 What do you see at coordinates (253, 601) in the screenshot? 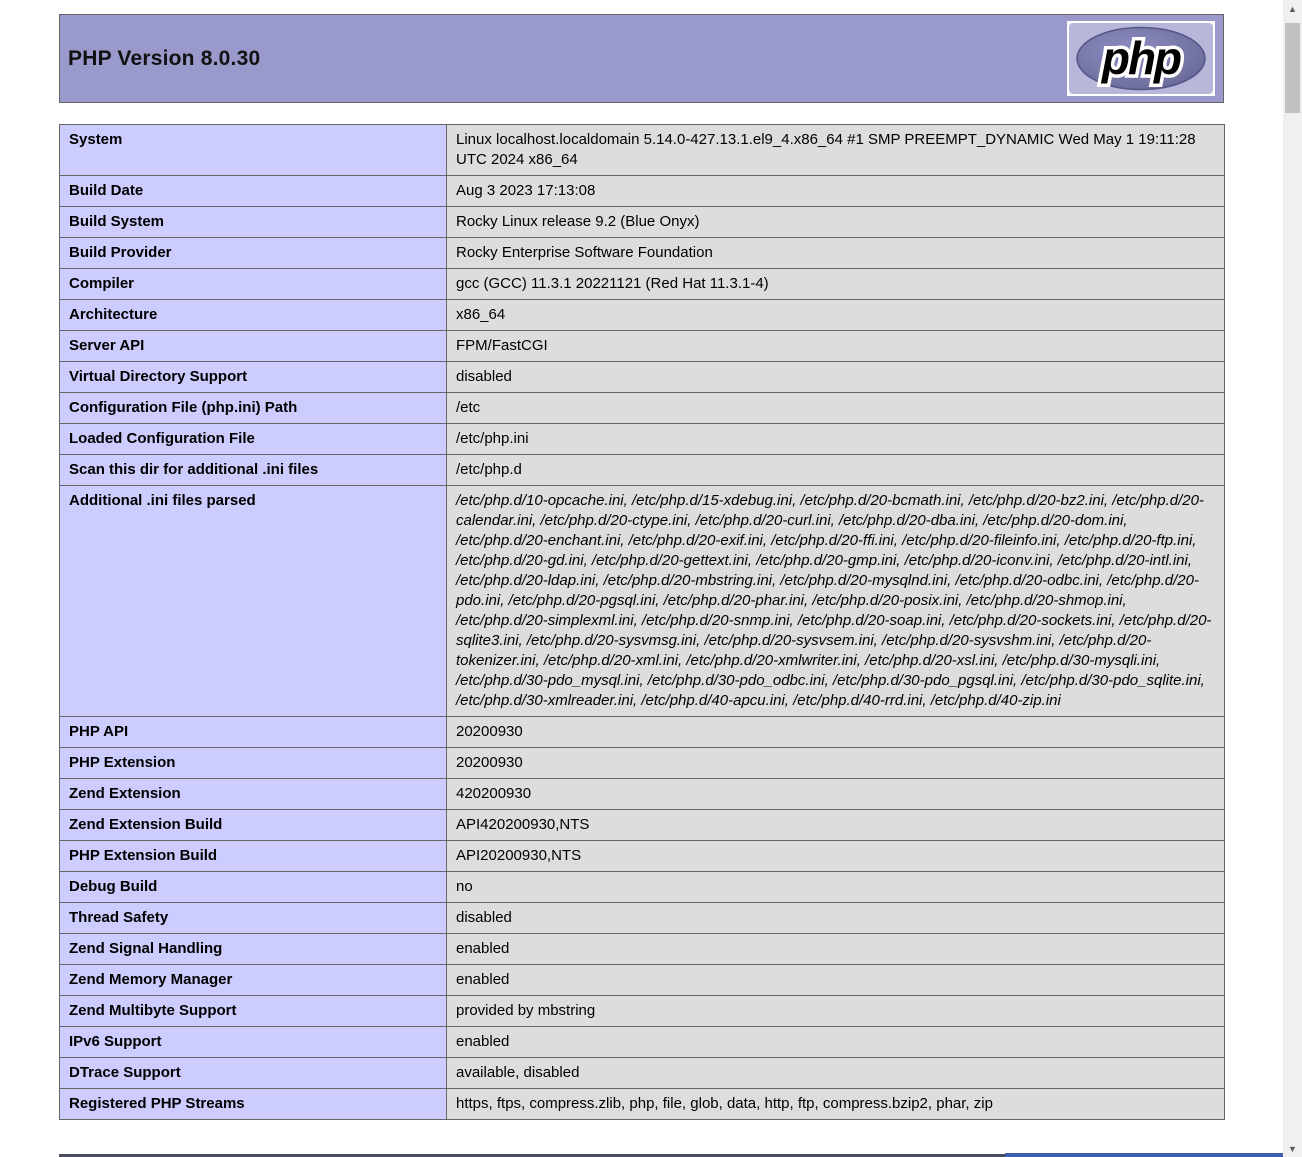
I see `info-label-cell: Additional .ini files parsed` at bounding box center [253, 601].